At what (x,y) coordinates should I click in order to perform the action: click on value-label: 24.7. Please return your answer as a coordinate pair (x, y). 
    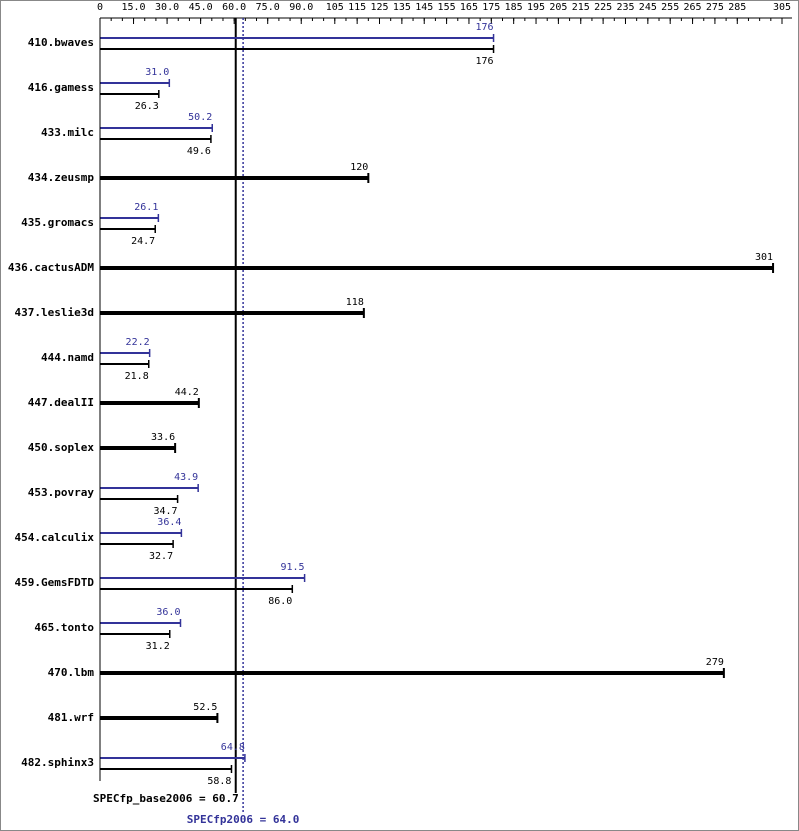
    Looking at the image, I should click on (143, 241).